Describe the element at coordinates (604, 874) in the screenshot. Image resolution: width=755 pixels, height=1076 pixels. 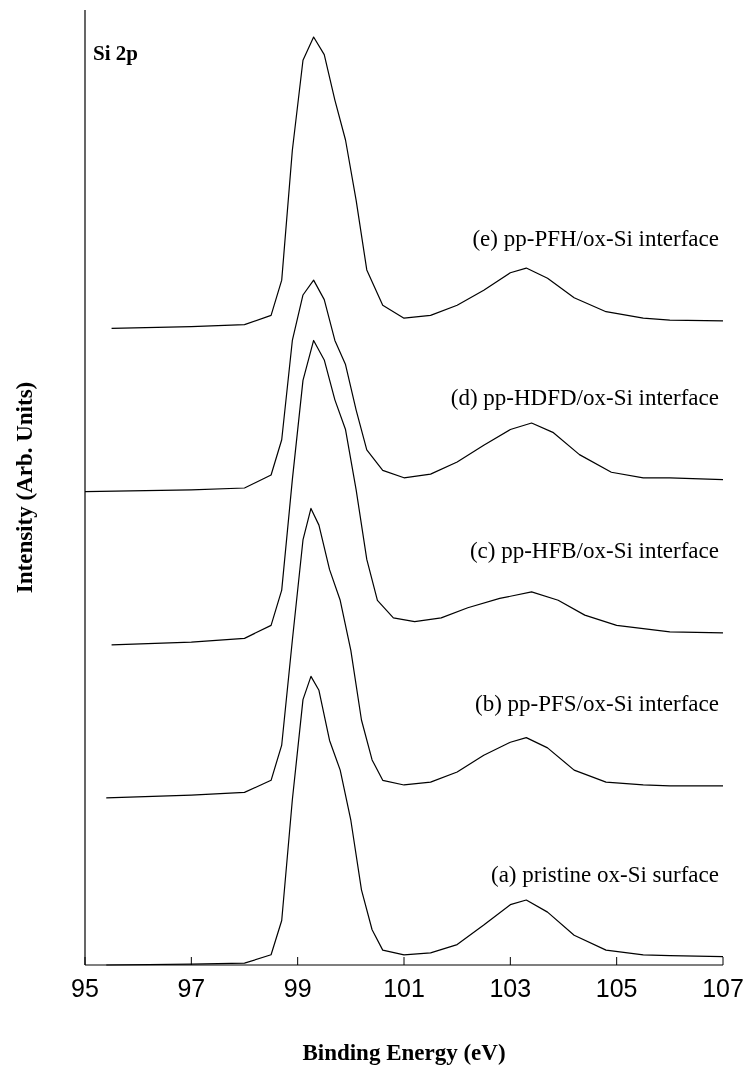
I see `series-label: (a) pristine ox-Si surface` at that location.